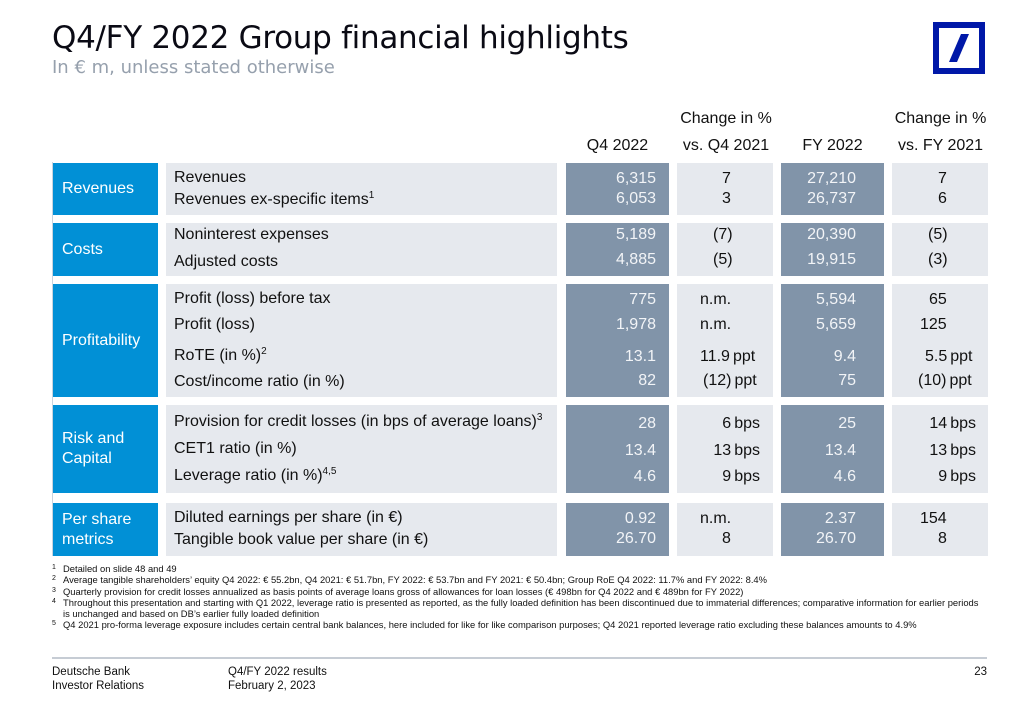 Image resolution: width=1036 pixels, height=709 pixels. What do you see at coordinates (635, 259) in the screenshot?
I see `value-q4: 4,885` at bounding box center [635, 259].